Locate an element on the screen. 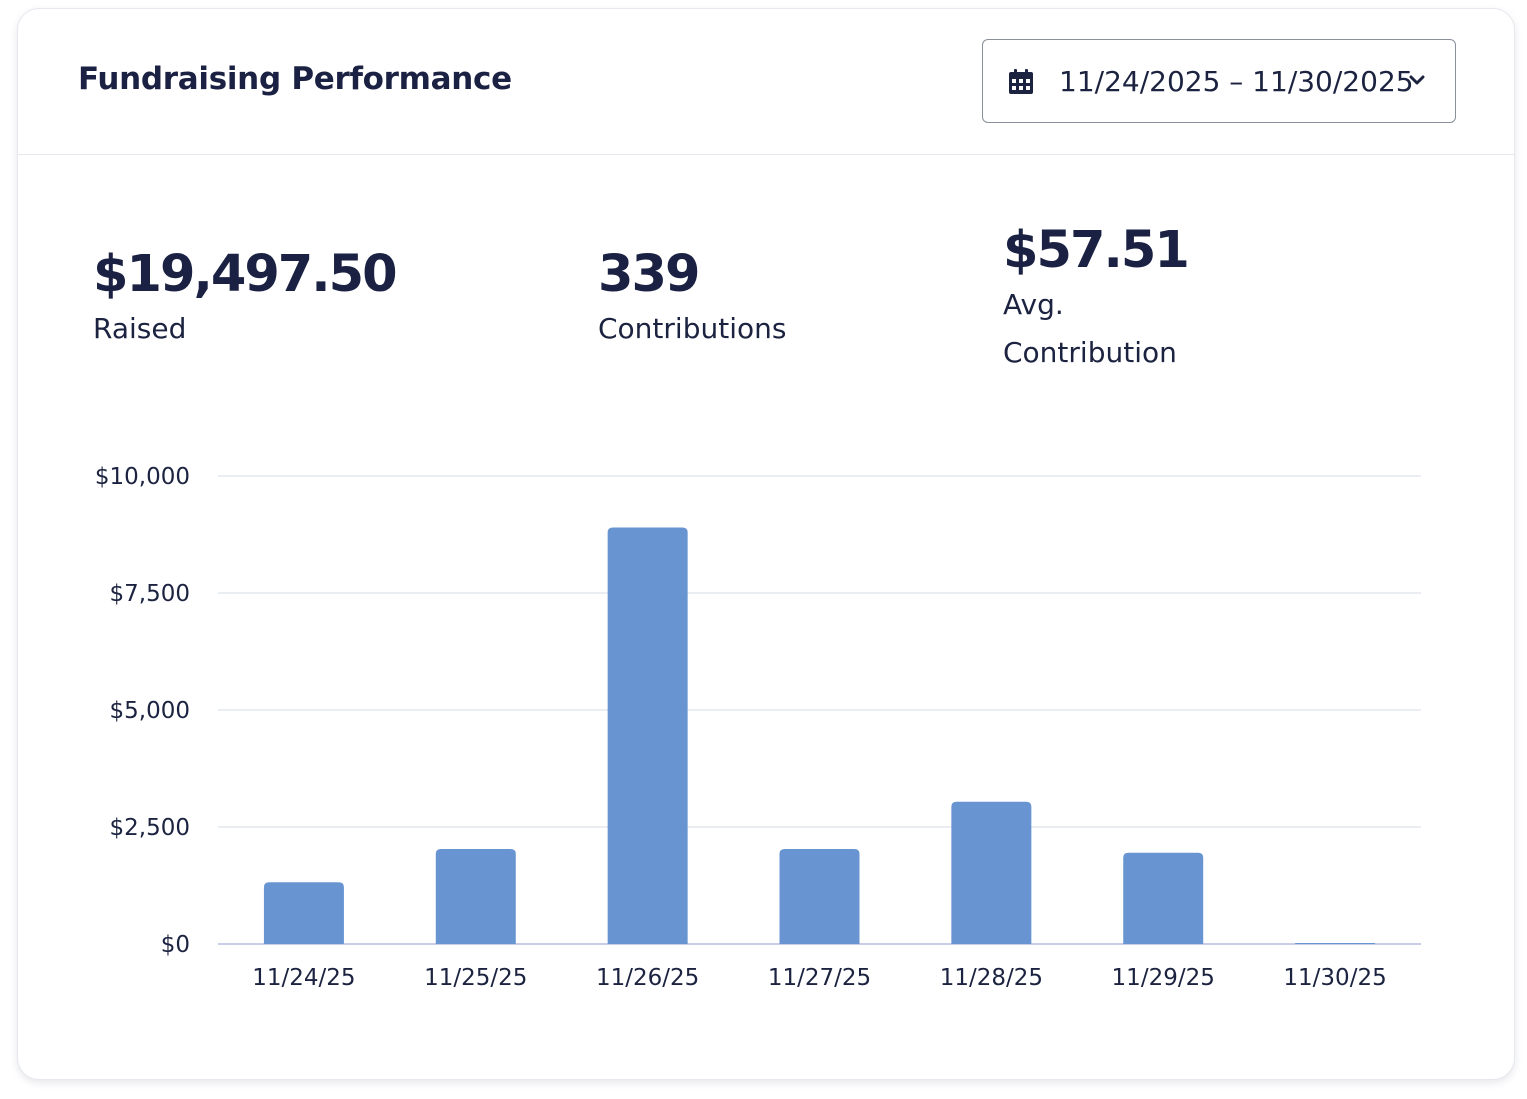 This screenshot has width=1527, height=1099. avg-contribution-label-line2: Contribution is located at coordinates (1090, 352).